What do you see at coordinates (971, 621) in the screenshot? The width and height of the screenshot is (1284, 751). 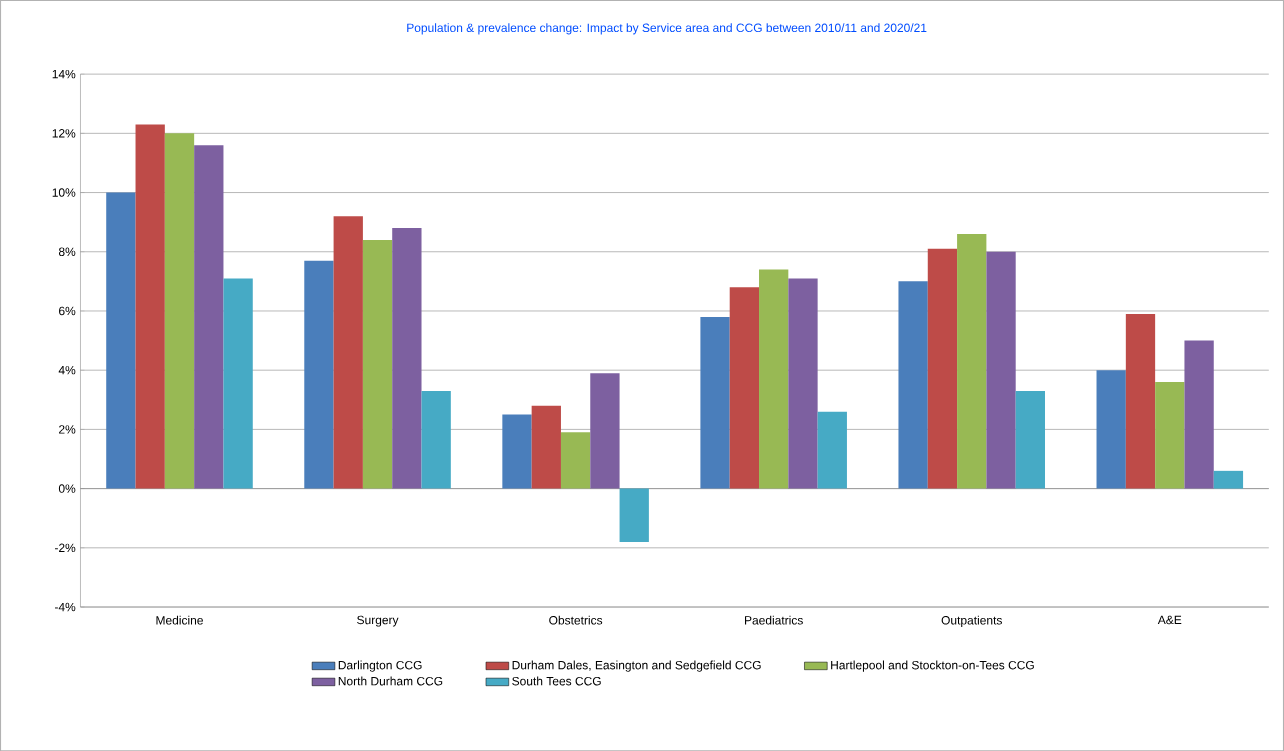 I see `x-tick-label: Outpatients` at bounding box center [971, 621].